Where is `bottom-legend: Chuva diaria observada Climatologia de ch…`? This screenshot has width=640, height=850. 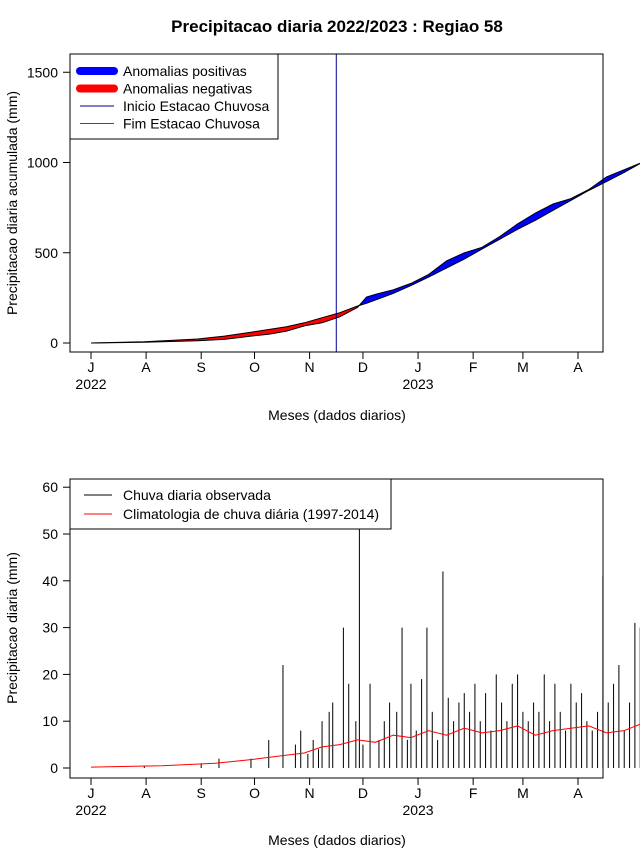
bottom-legend: Chuva diaria observada Climatologia de ch… is located at coordinates (230, 504).